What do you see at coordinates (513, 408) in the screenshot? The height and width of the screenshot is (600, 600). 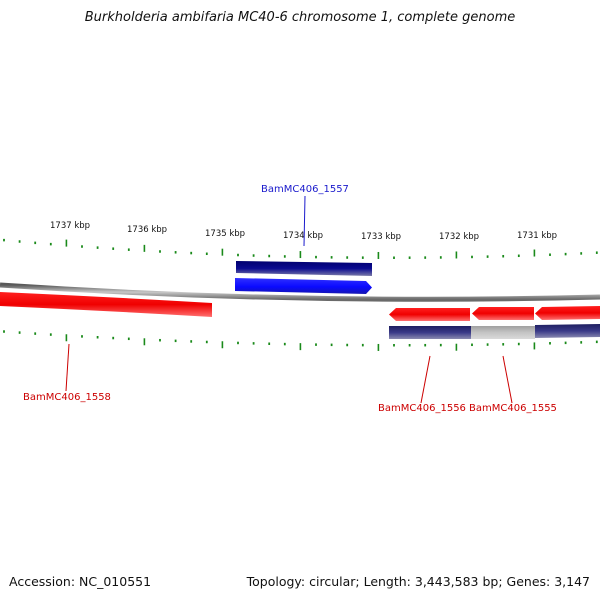 I see `gene-label-bammc406-1555: BamMC406_1555` at bounding box center [513, 408].